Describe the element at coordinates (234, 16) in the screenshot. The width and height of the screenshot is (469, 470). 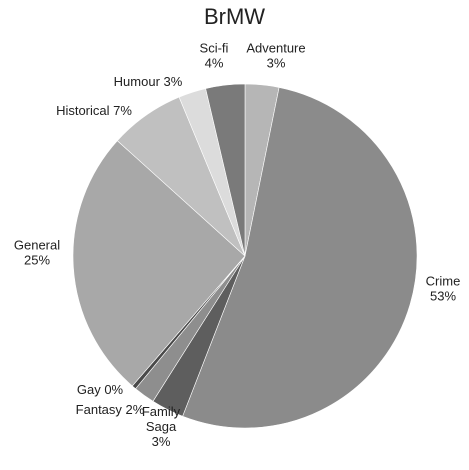
I see `chart-title: BrMW` at that location.